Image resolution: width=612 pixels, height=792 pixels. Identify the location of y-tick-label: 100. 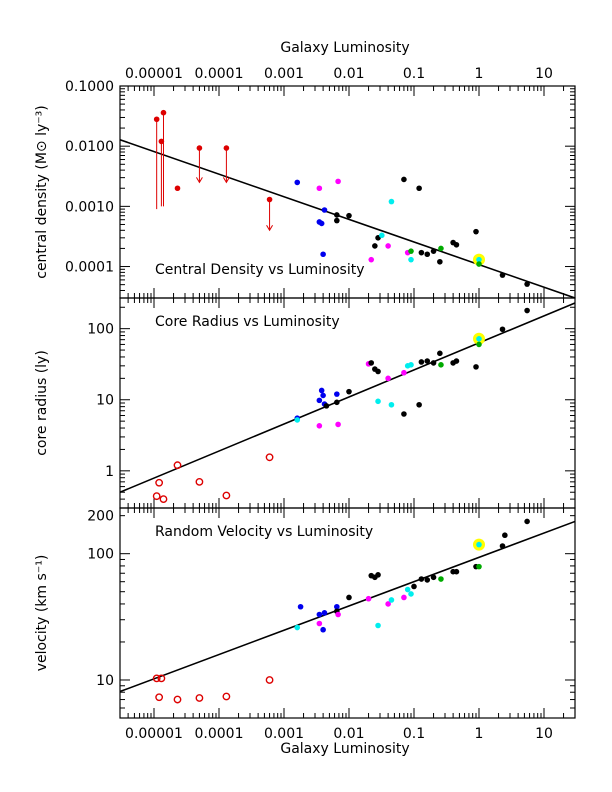
(100, 555).